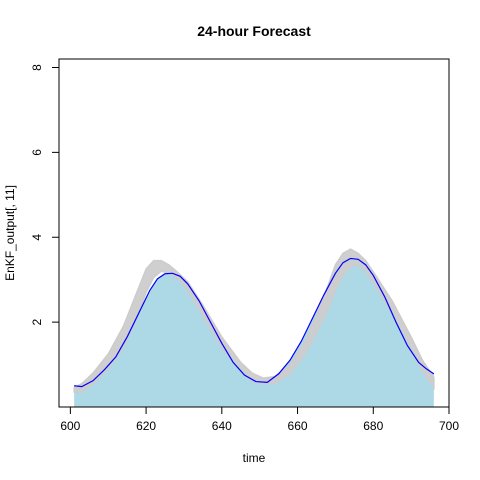 Image resolution: width=480 pixels, height=480 pixels. What do you see at coordinates (70, 426) in the screenshot?
I see `x-tick-label: 600` at bounding box center [70, 426].